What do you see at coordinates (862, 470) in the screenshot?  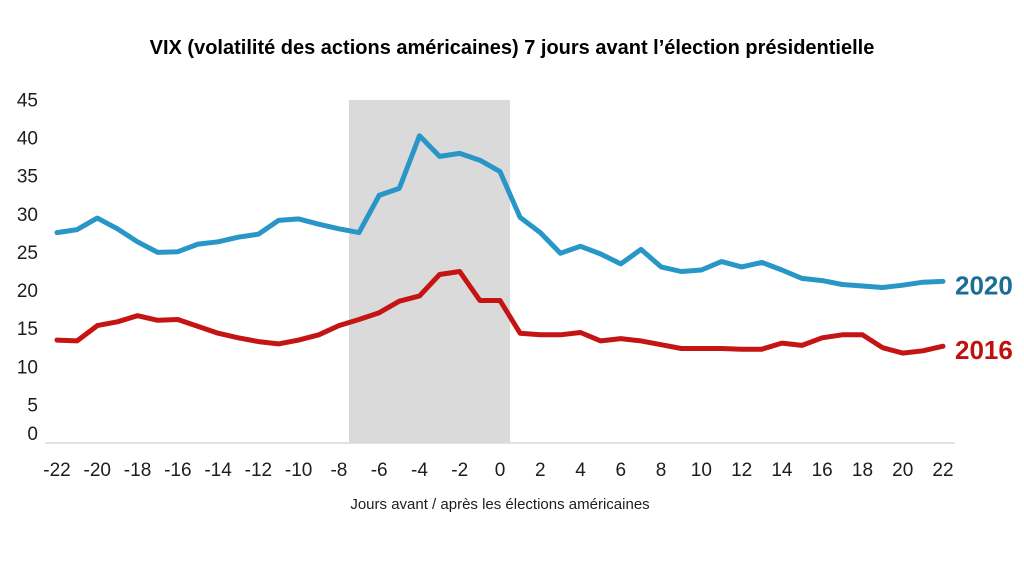 I see `x-tick-label: 18` at bounding box center [862, 470].